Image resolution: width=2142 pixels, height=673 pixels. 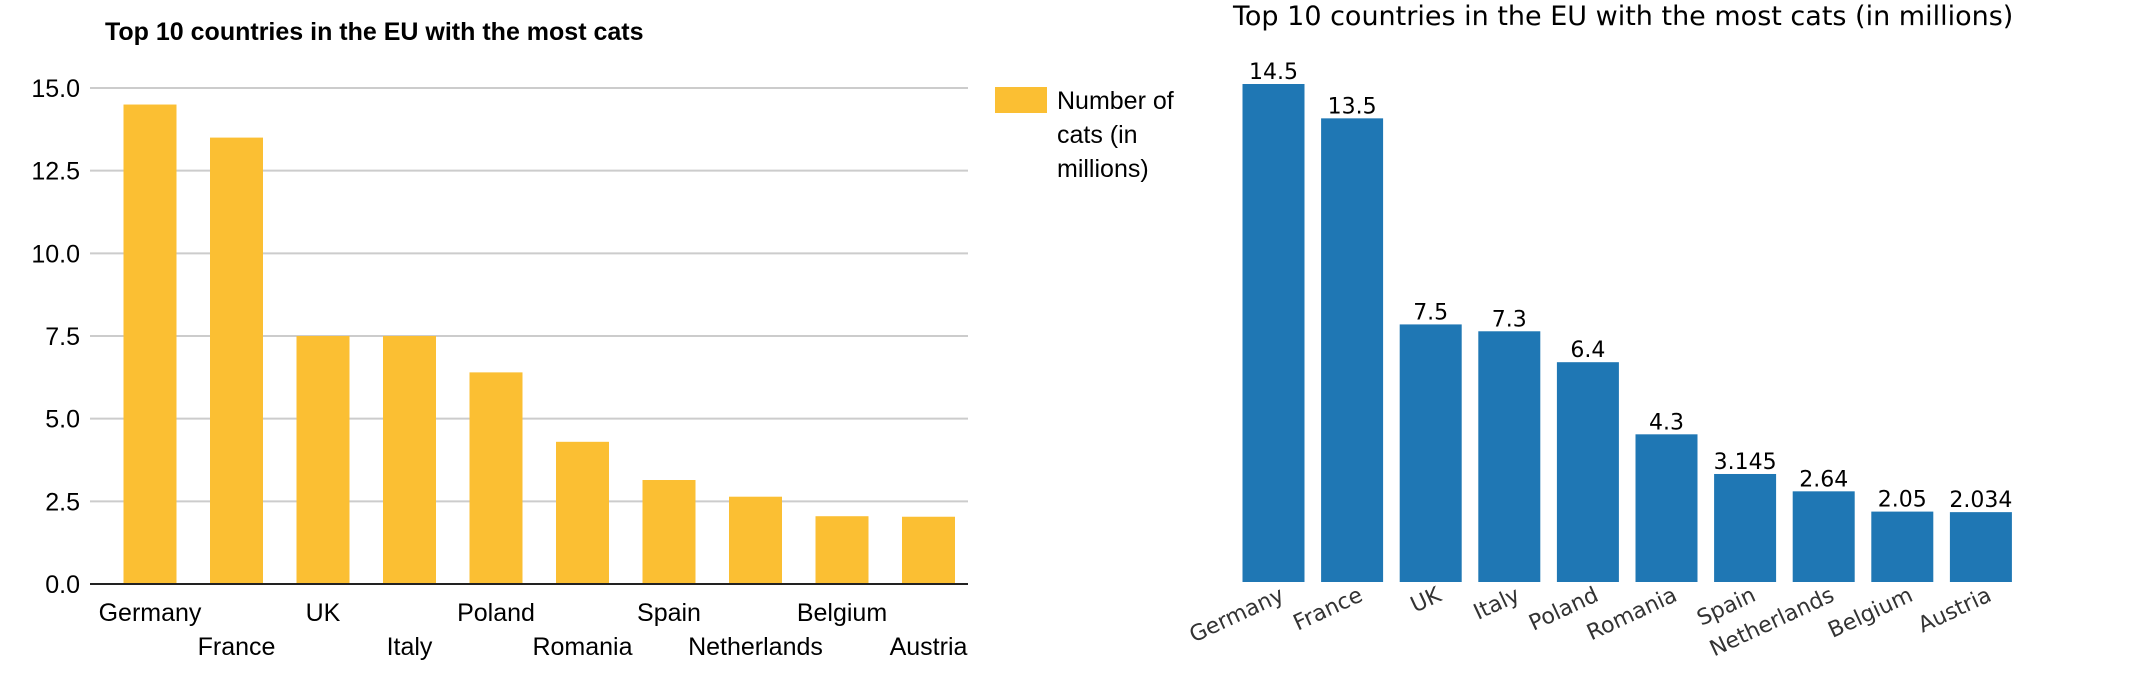 What do you see at coordinates (1430, 312) in the screenshot?
I see `data-label: 7.5` at bounding box center [1430, 312].